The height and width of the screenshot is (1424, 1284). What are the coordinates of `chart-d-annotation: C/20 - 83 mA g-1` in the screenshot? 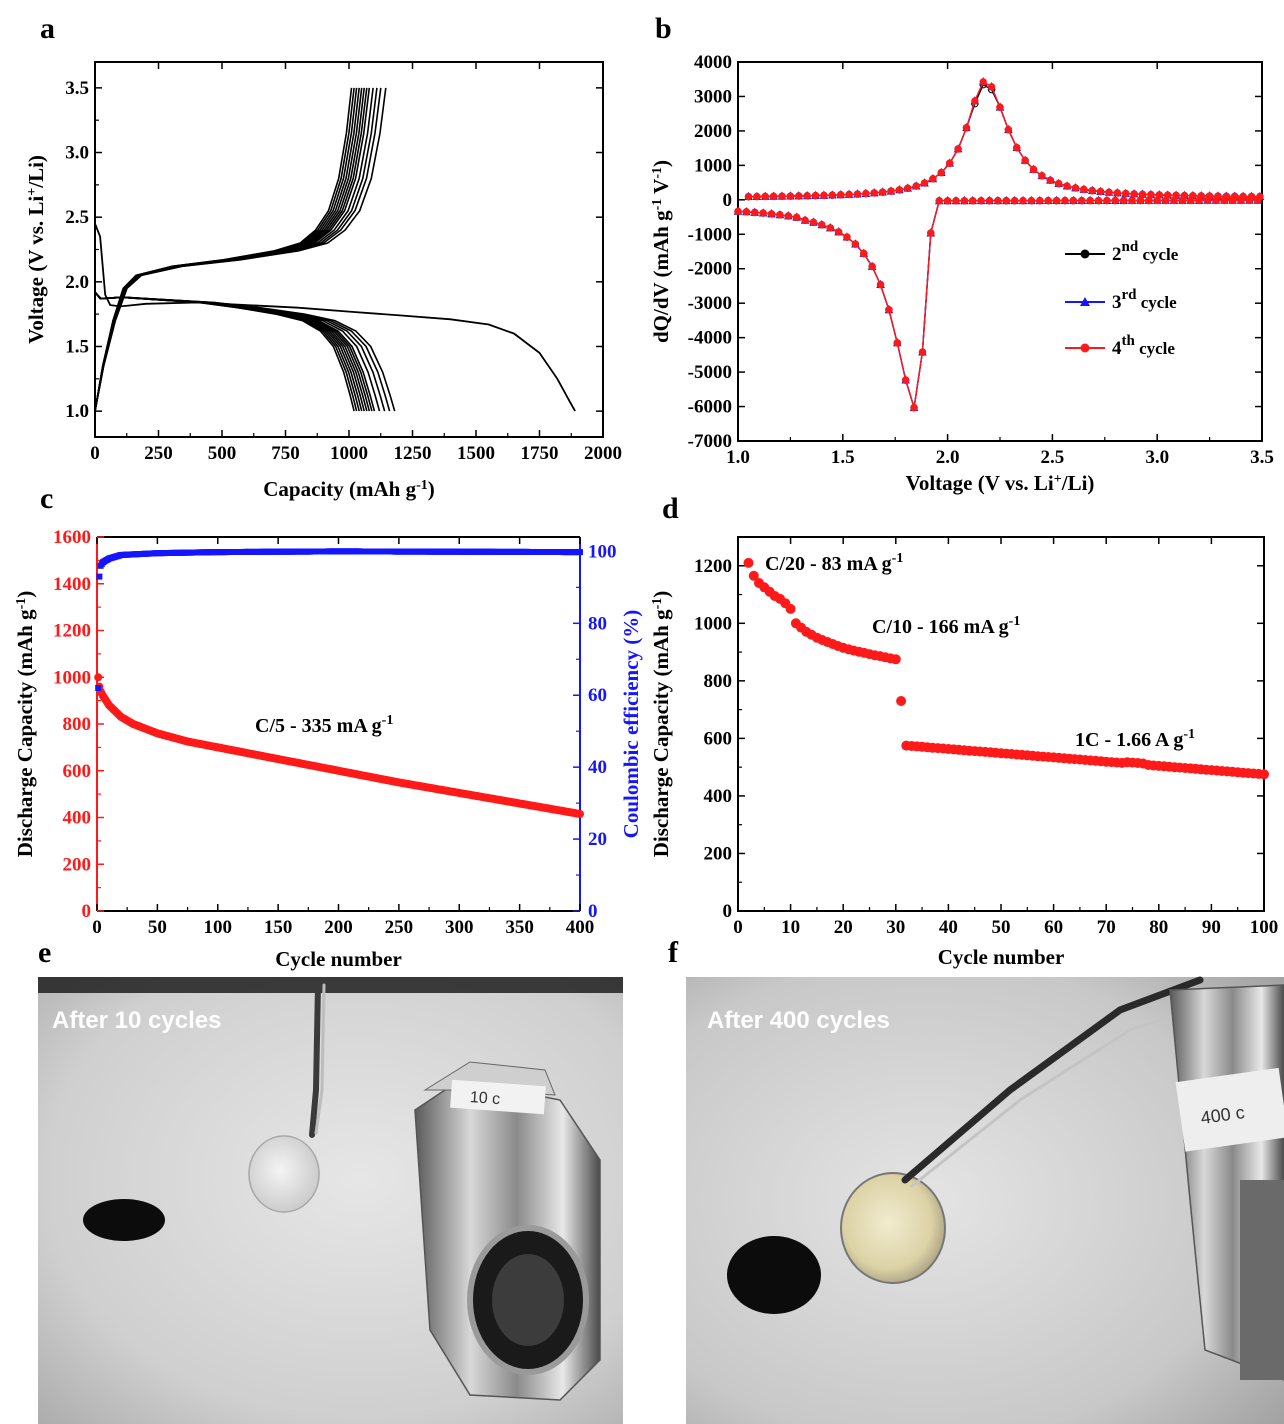 It's located at (834, 563).